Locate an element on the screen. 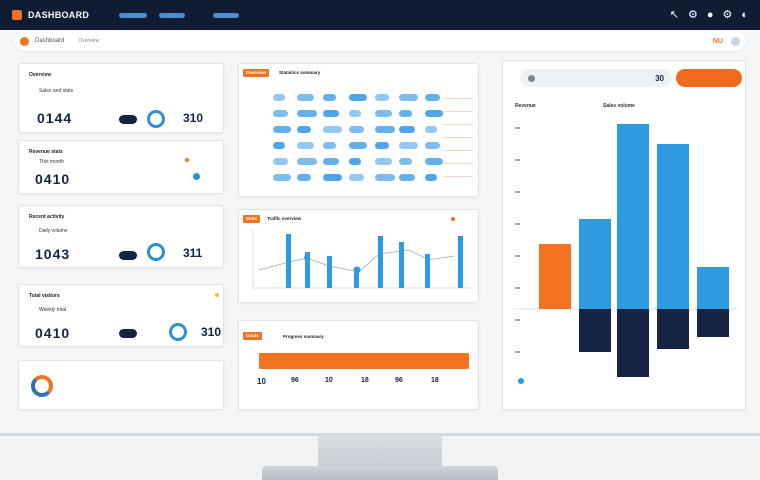 This screenshot has height=480, width=760. card-value: 0410 is located at coordinates (53, 179).